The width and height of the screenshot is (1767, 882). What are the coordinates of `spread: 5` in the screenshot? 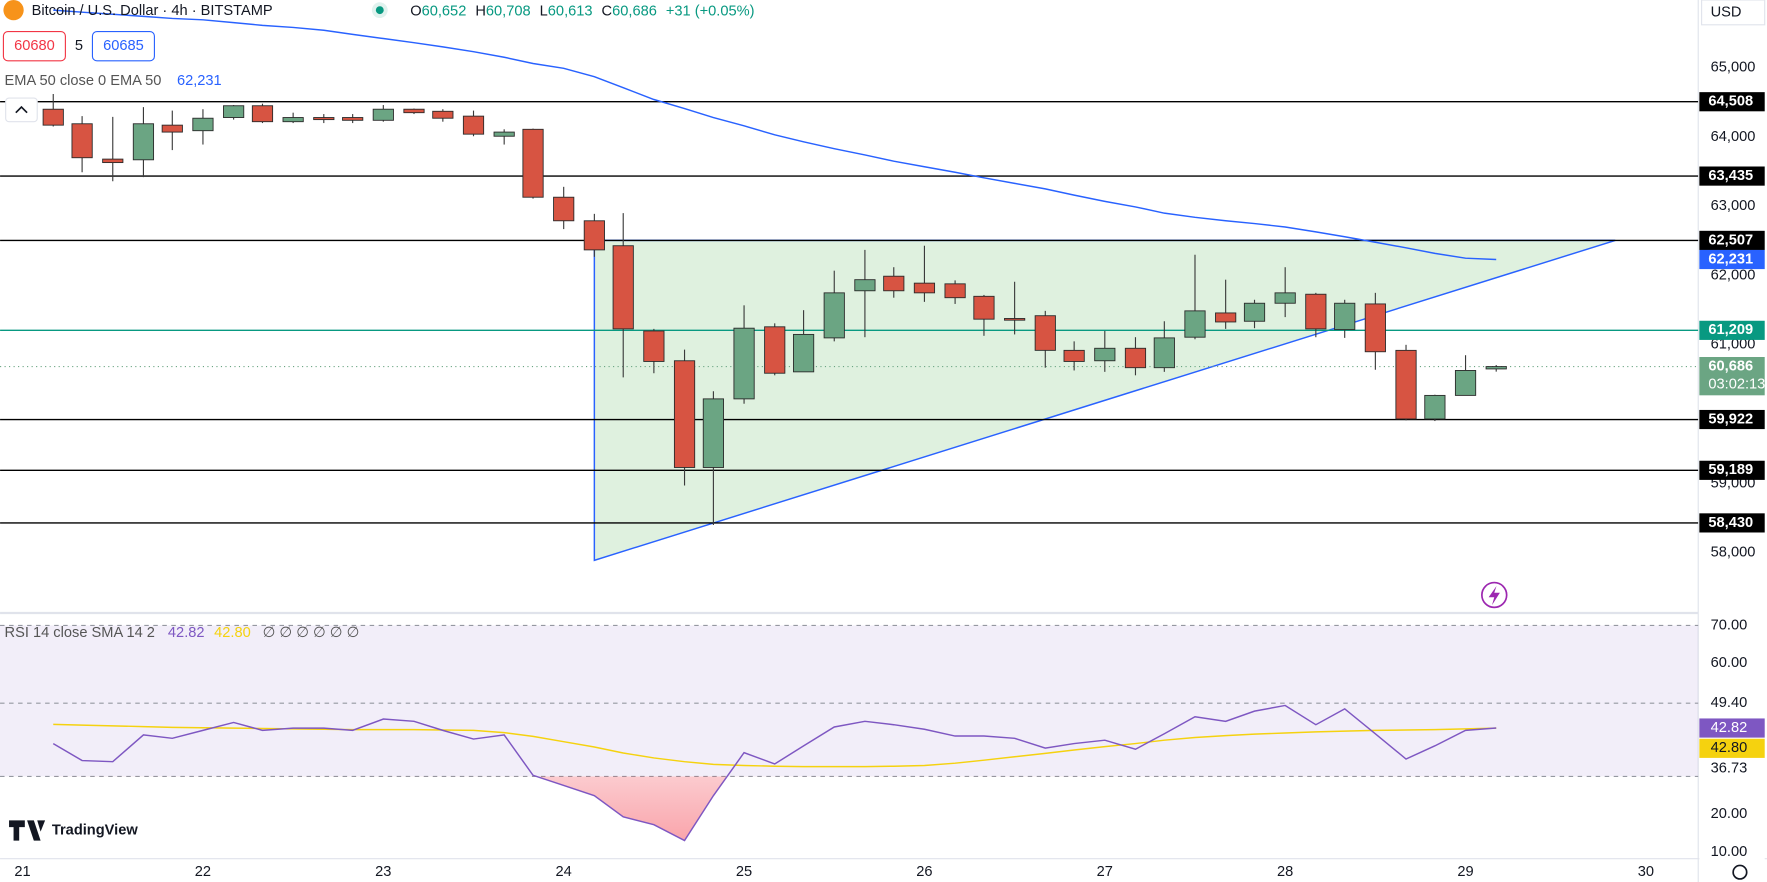 It's located at (79, 46).